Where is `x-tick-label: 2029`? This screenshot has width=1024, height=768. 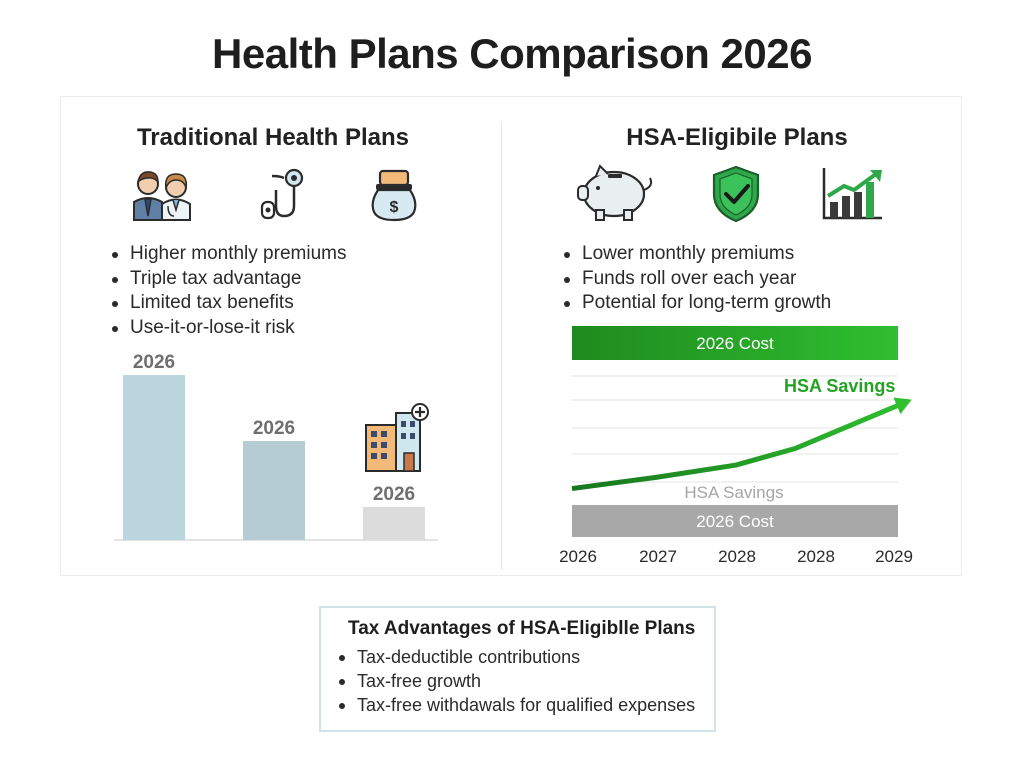
x-tick-label: 2029 is located at coordinates (894, 556).